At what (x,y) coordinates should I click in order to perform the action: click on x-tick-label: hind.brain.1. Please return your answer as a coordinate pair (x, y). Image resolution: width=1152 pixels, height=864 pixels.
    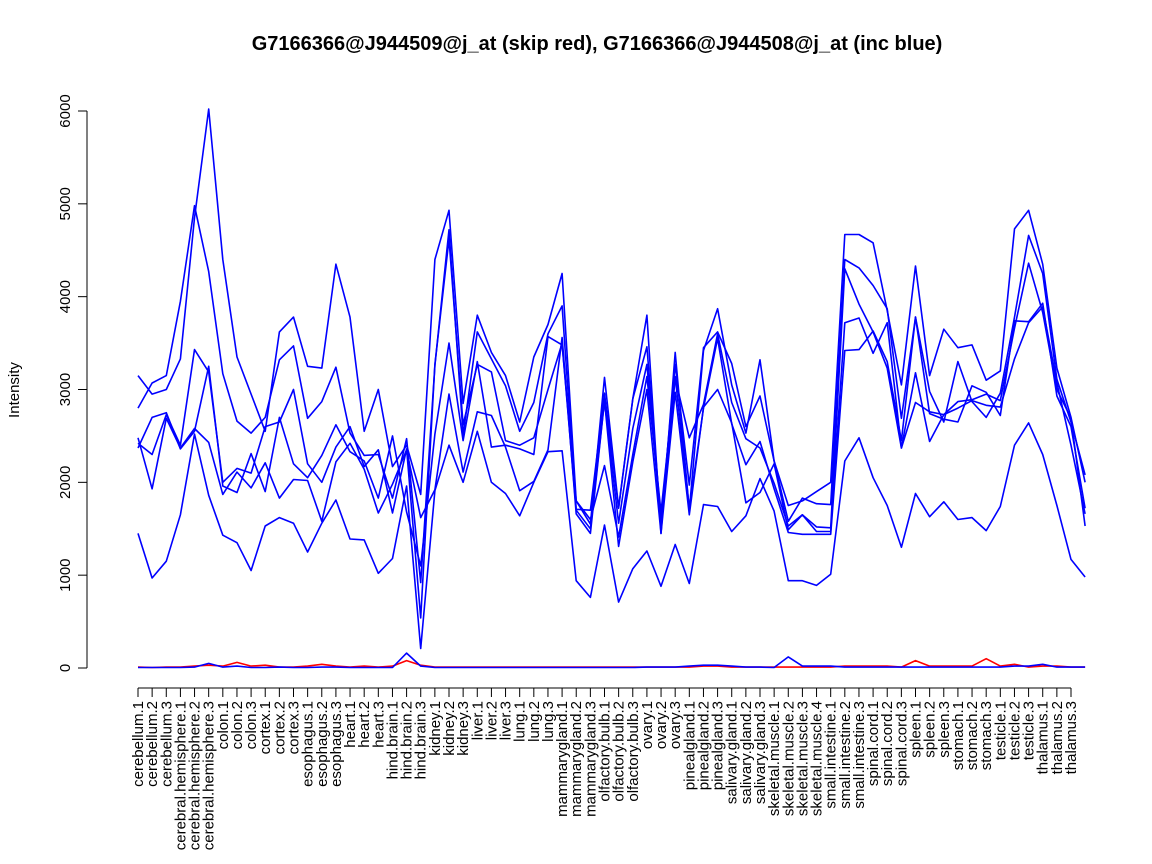
    Looking at the image, I should click on (392, 740).